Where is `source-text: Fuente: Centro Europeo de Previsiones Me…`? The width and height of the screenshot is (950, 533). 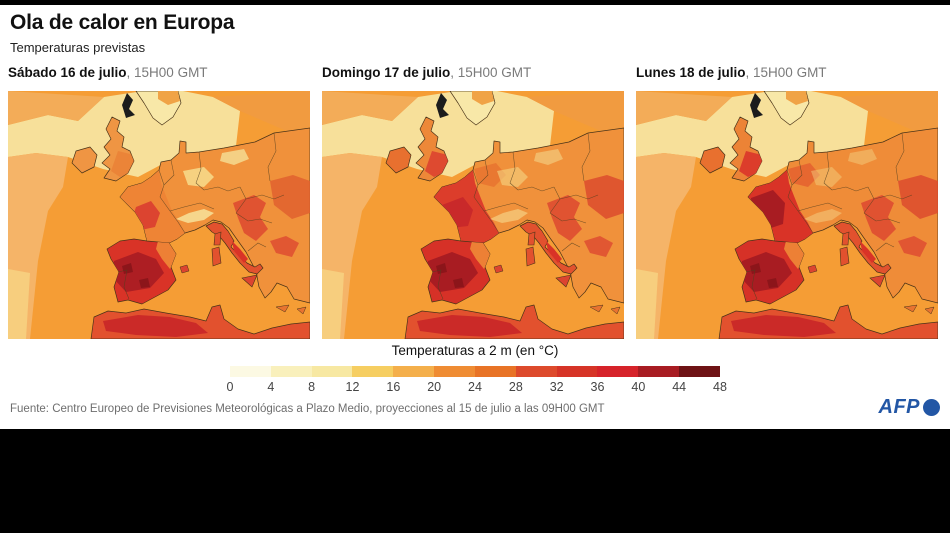
source-text: Fuente: Centro Europeo de Previsiones Me… is located at coordinates (307, 409).